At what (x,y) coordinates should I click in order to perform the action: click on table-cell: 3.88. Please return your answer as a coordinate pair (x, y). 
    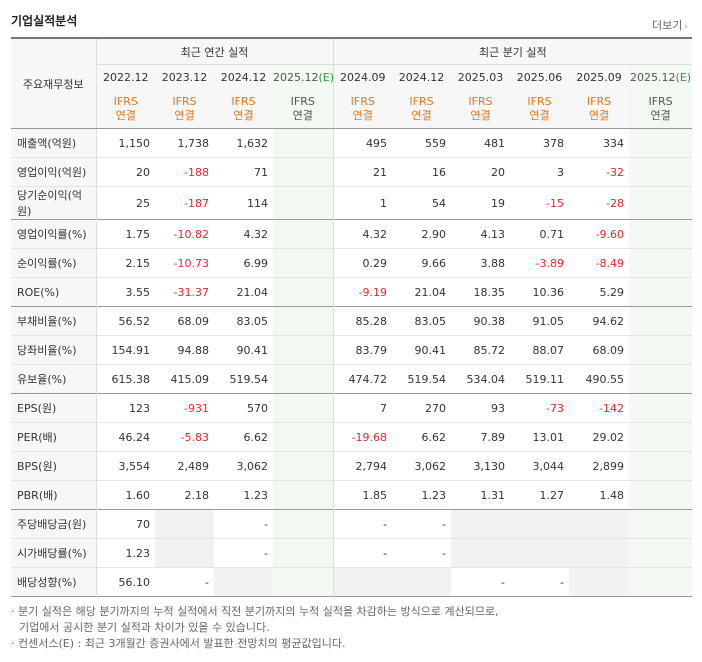
    Looking at the image, I should click on (493, 263).